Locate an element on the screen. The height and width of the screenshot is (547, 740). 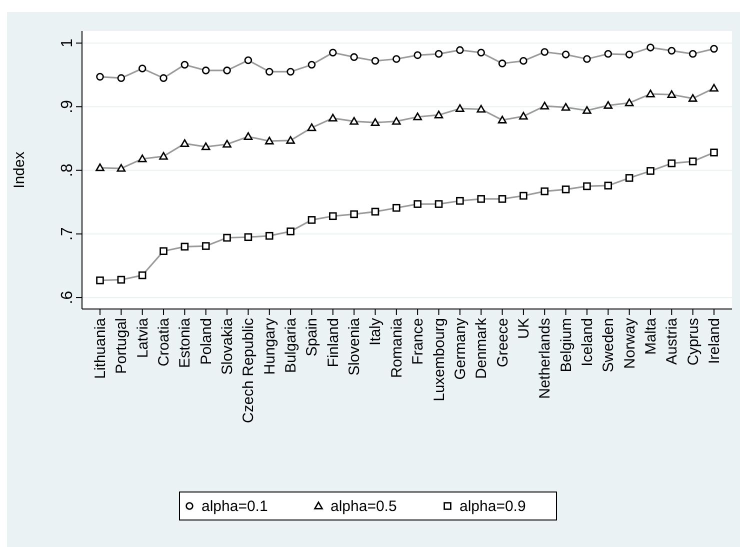
y-tick-label: .6 is located at coordinates (67, 297).